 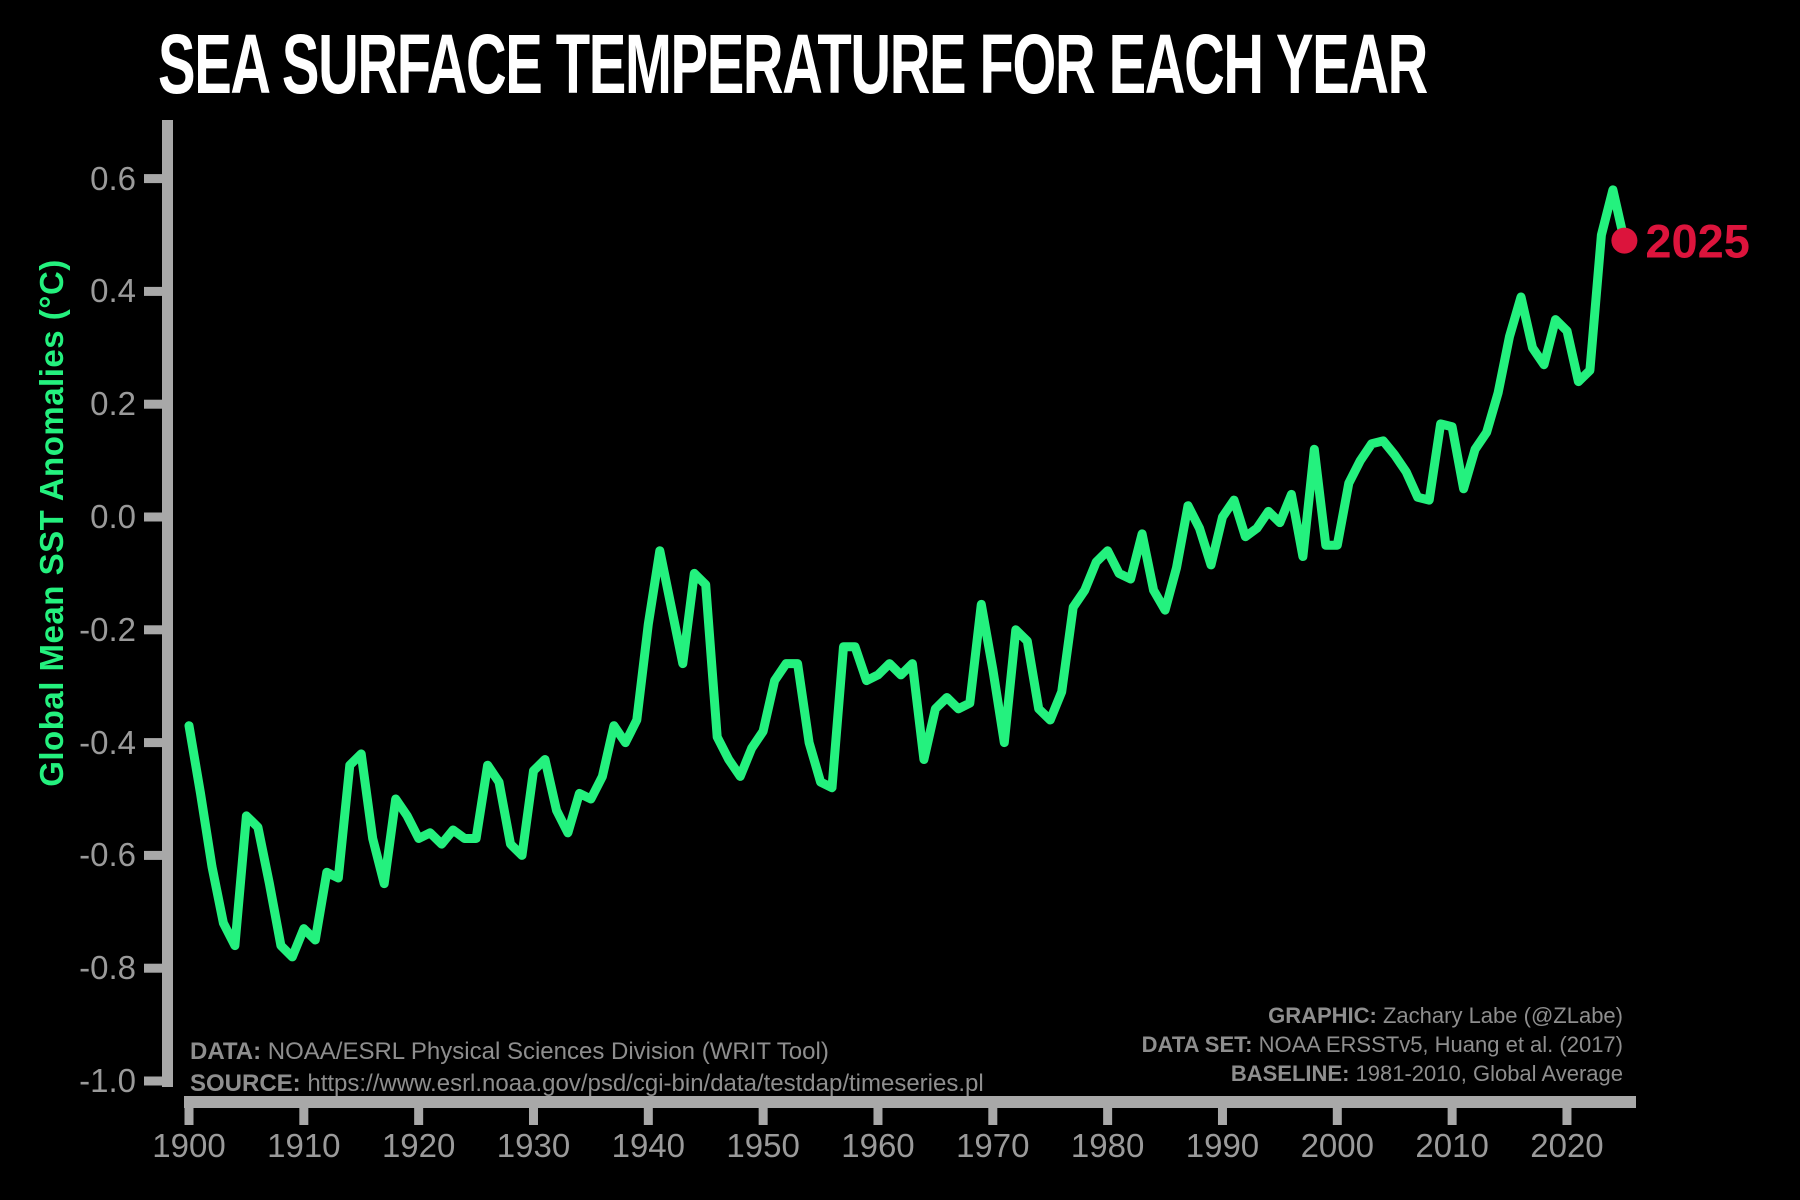 I want to click on y-tick-label: -0.4, so click(x=107, y=742).